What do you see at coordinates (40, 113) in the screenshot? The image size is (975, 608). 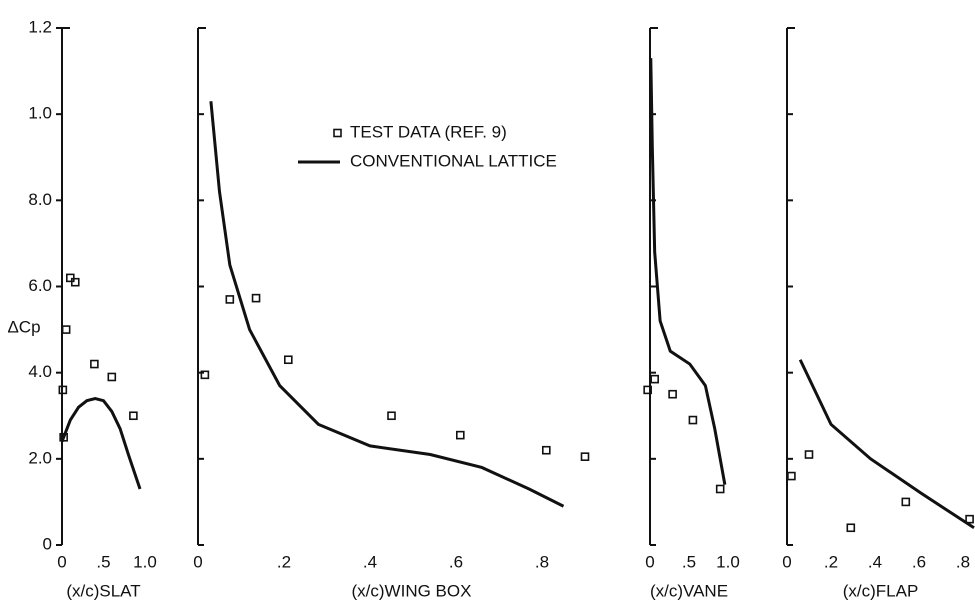 I see `y-tick-label: 1.0` at bounding box center [40, 113].